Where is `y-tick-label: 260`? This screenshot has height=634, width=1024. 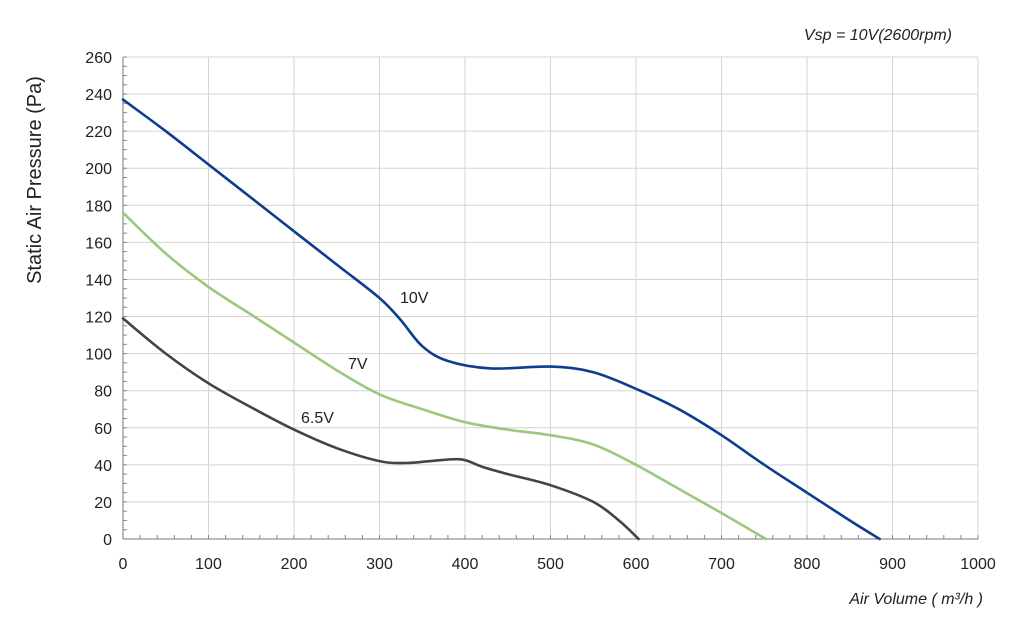 y-tick-label: 260 is located at coordinates (98, 58).